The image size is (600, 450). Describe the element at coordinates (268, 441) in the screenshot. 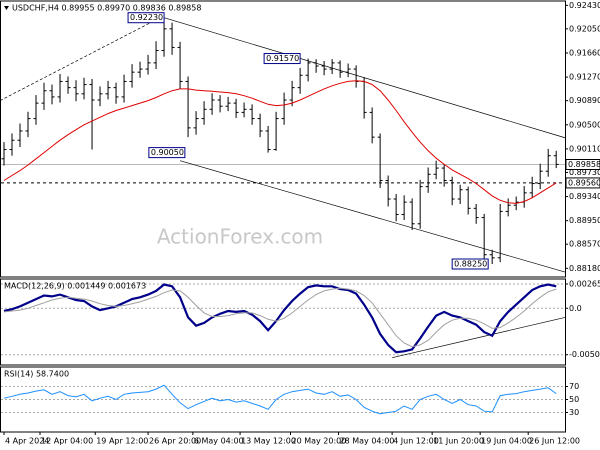

I see `x-tick-label: 13 May 12:00` at that location.